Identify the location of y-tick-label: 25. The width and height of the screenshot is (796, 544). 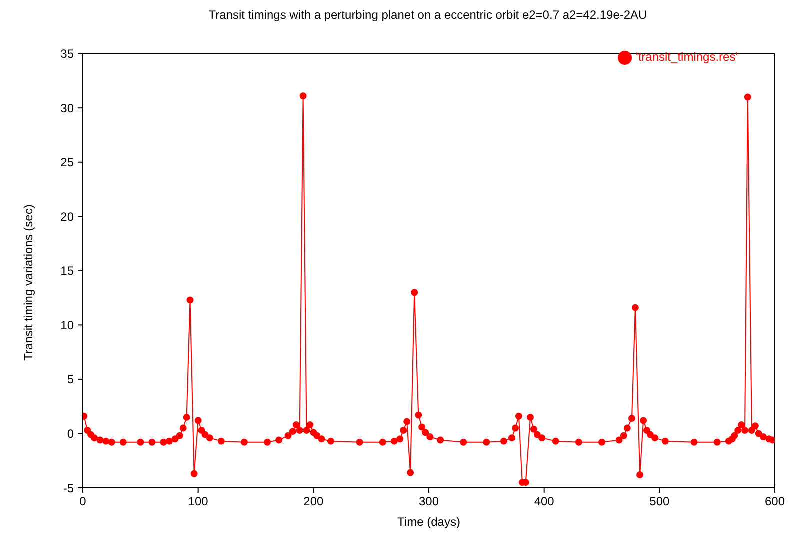
(67, 163).